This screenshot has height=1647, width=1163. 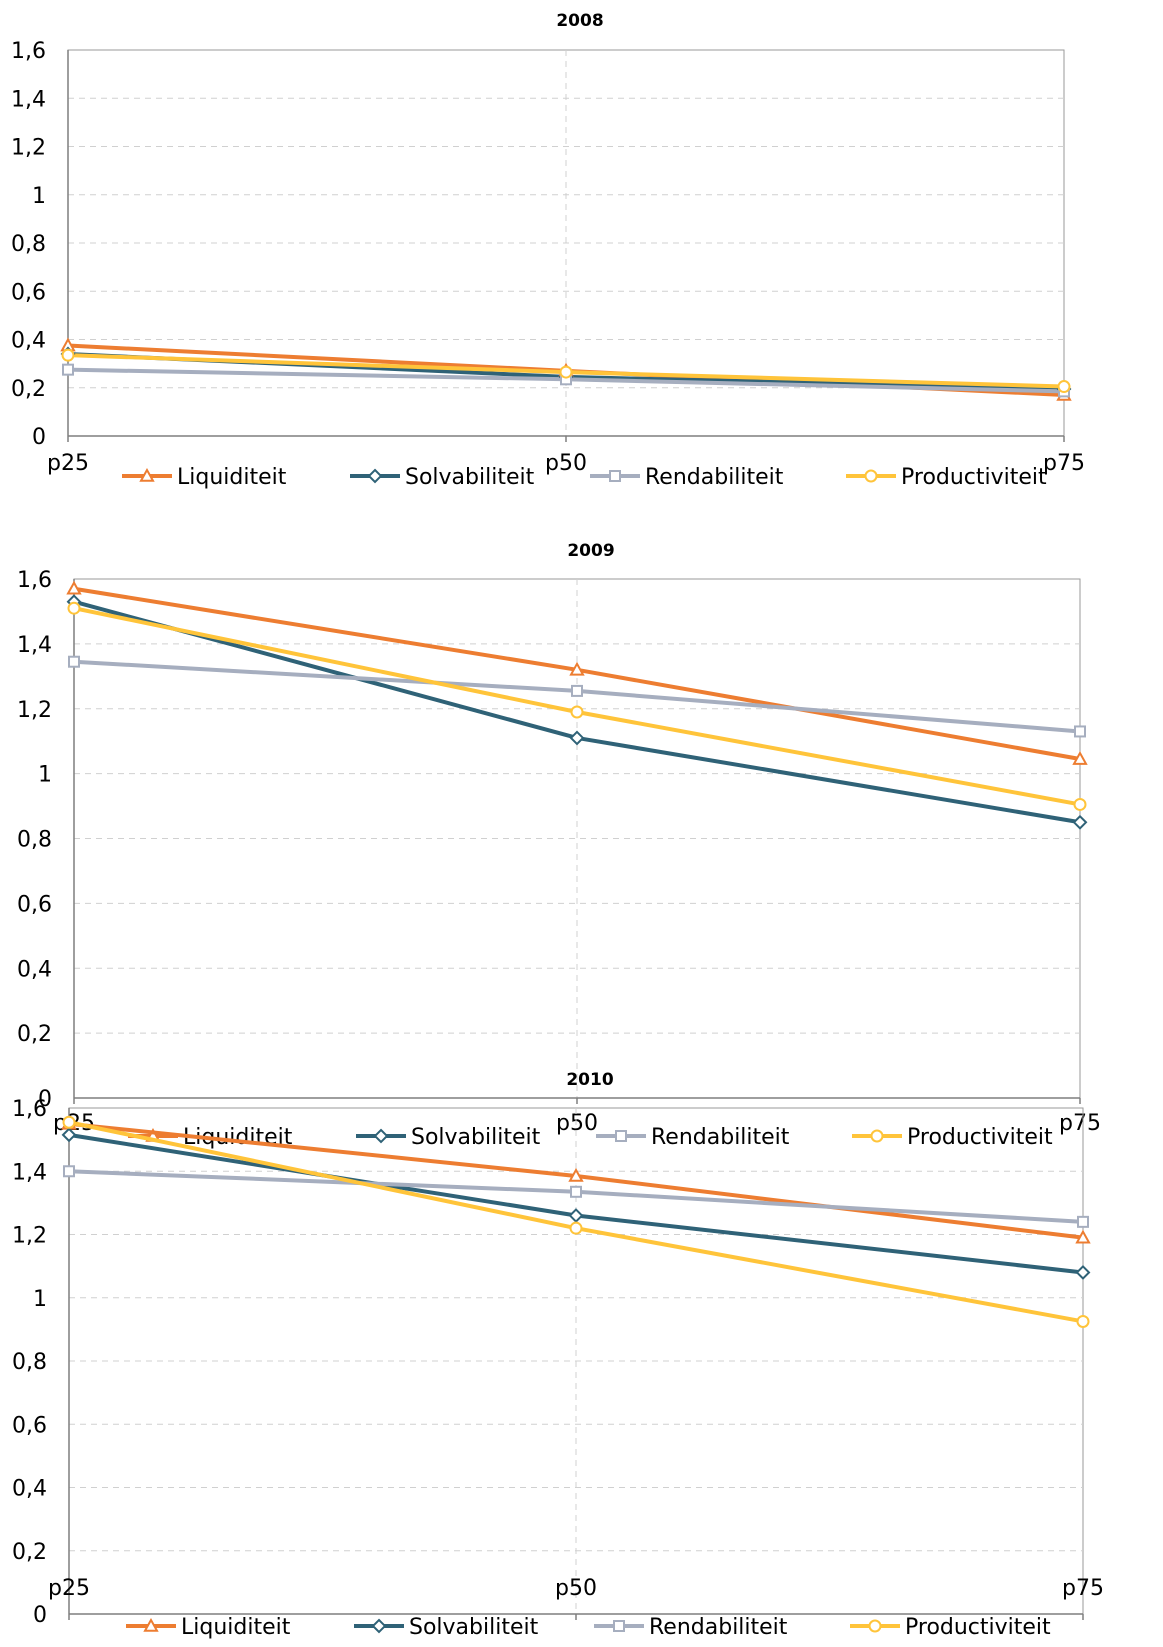 I want to click on chart-title: 2010, so click(x=589, y=1080).